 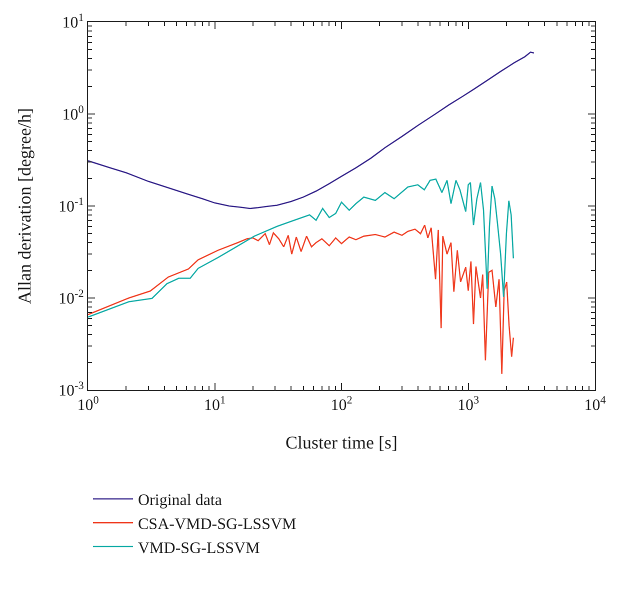 I want to click on y-axis-title: Allan derivation [degree/h], so click(x=24, y=206).